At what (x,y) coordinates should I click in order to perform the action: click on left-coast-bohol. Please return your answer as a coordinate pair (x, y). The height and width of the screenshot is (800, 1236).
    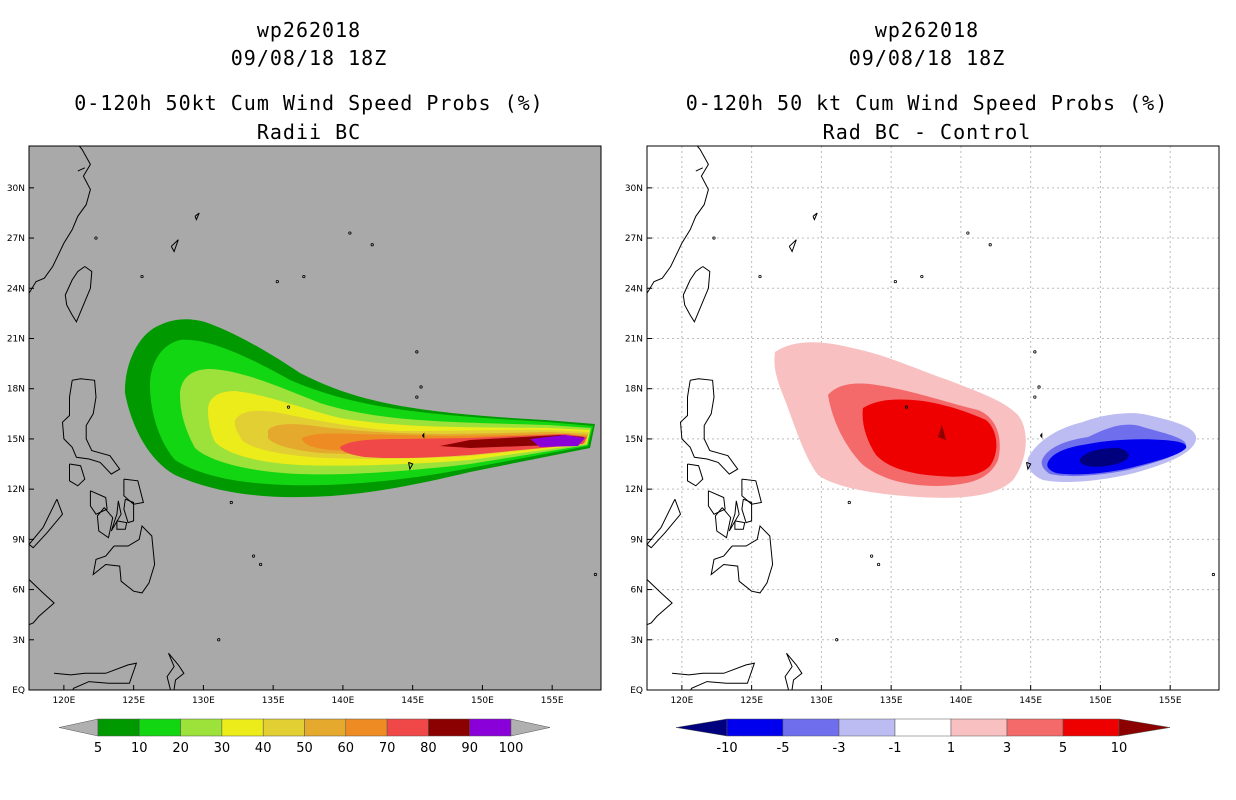
    Looking at the image, I should click on (122, 525).